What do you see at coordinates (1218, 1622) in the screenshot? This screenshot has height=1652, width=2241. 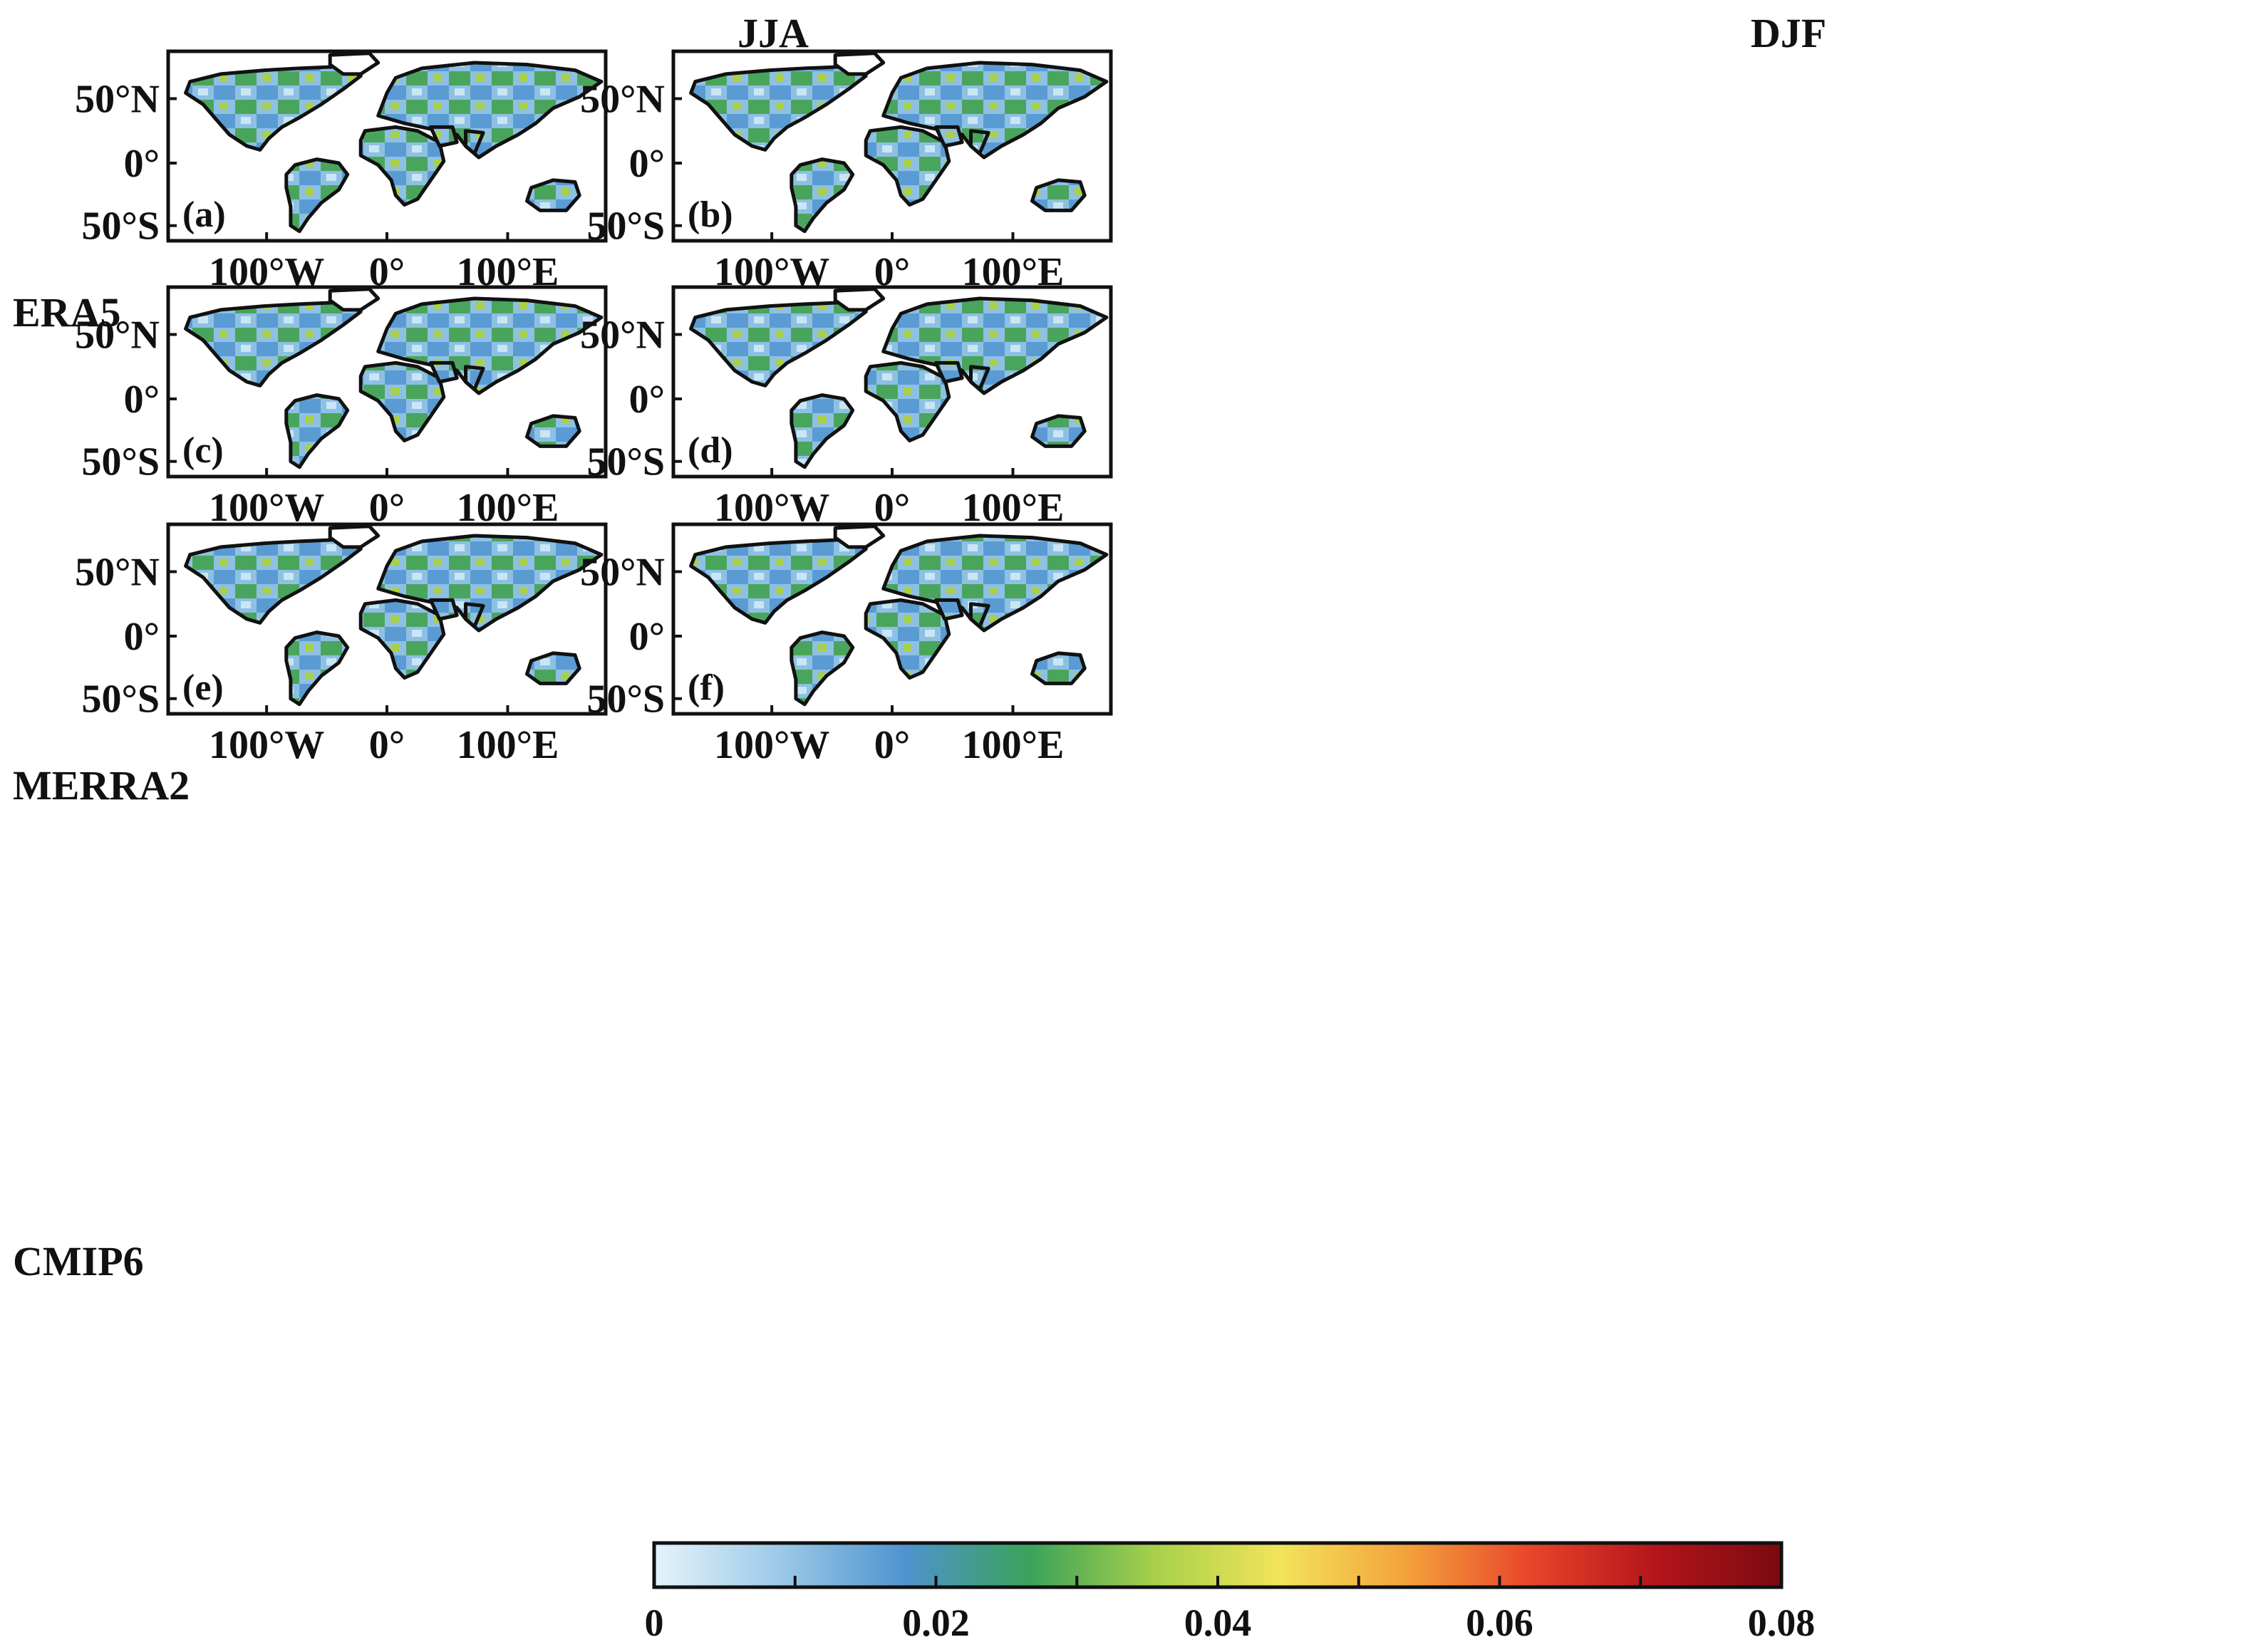 I see `colorbar-tick-label: 0.04` at bounding box center [1218, 1622].